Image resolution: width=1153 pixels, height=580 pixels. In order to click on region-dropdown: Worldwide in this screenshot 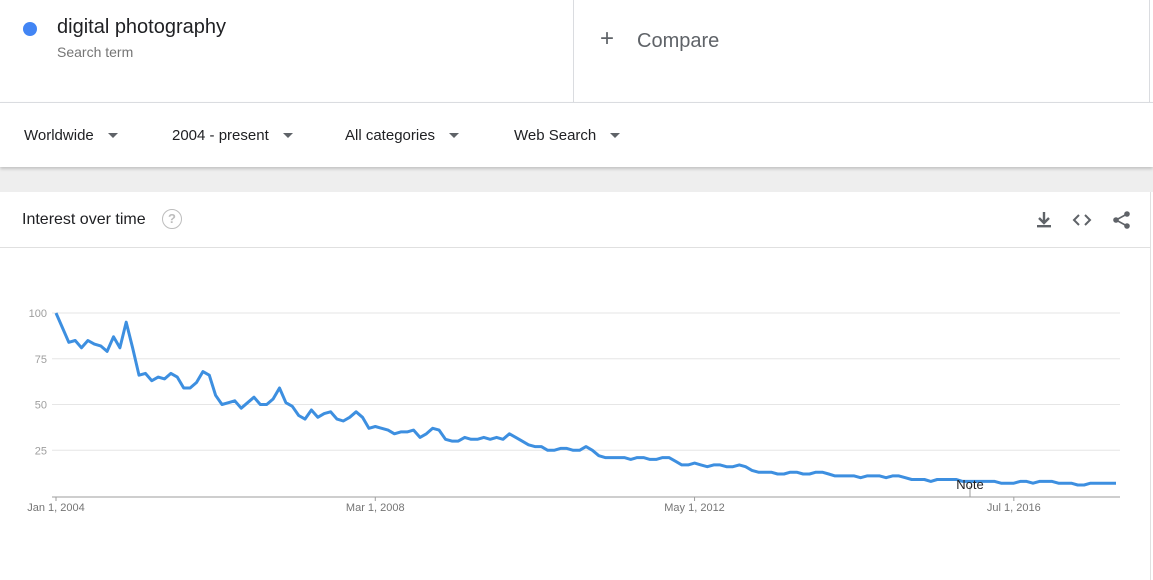, I will do `click(71, 135)`.